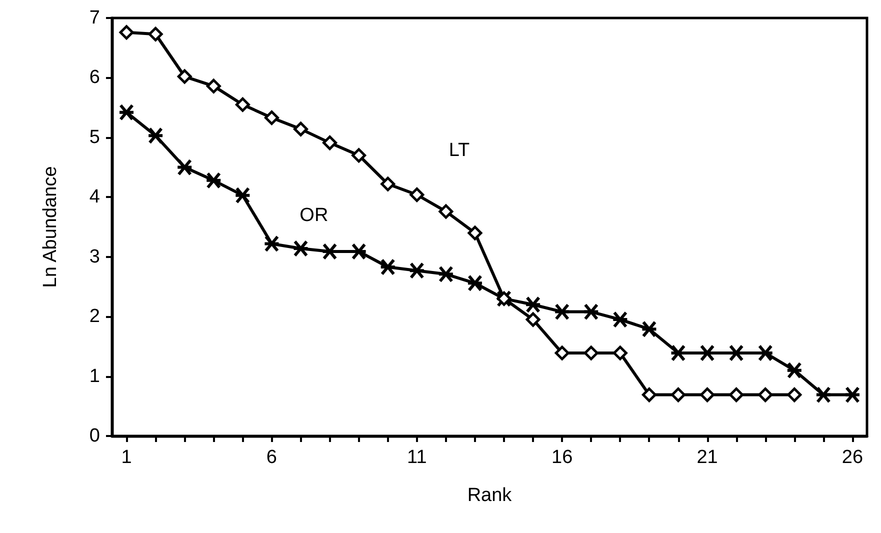 This screenshot has height=533, width=881. Describe the element at coordinates (94, 317) in the screenshot. I see `y-tick-label: 2` at that location.